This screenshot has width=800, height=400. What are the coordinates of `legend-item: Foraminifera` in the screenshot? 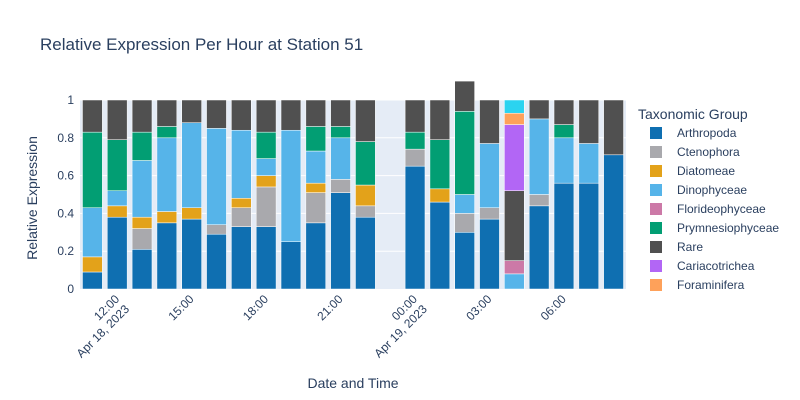 It's located at (697, 285).